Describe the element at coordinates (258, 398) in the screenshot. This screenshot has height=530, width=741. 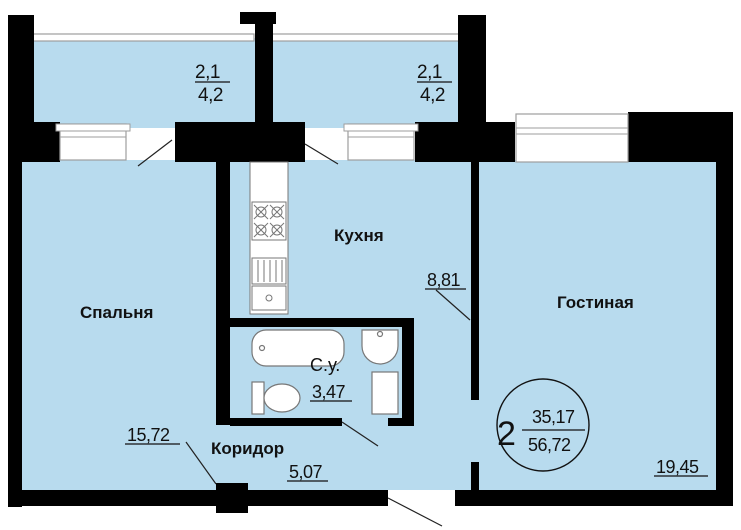
I see `toilet-tank-icon` at that location.